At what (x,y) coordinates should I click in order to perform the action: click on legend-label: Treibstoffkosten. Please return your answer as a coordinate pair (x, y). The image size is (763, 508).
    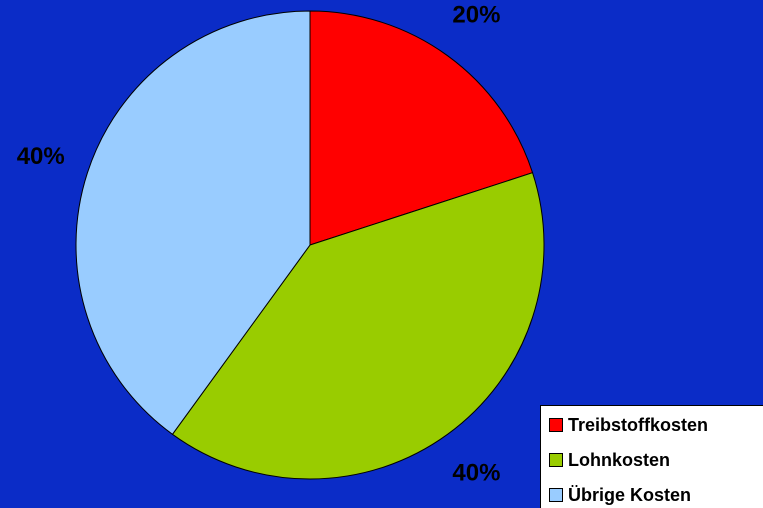
    Looking at the image, I should click on (638, 425).